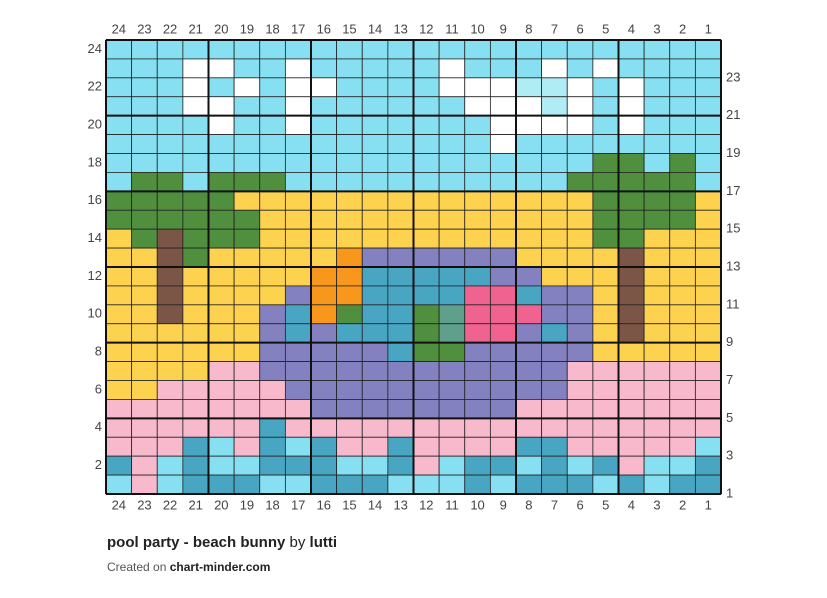  I want to click on column-number: 20, so click(221, 504).